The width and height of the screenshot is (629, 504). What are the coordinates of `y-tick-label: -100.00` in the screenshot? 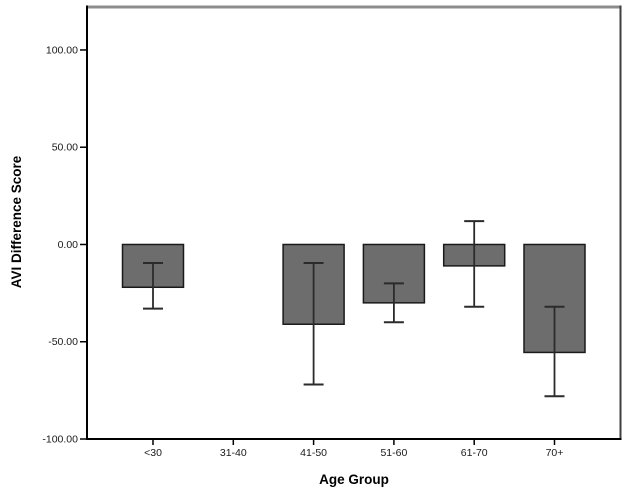 It's located at (60, 440).